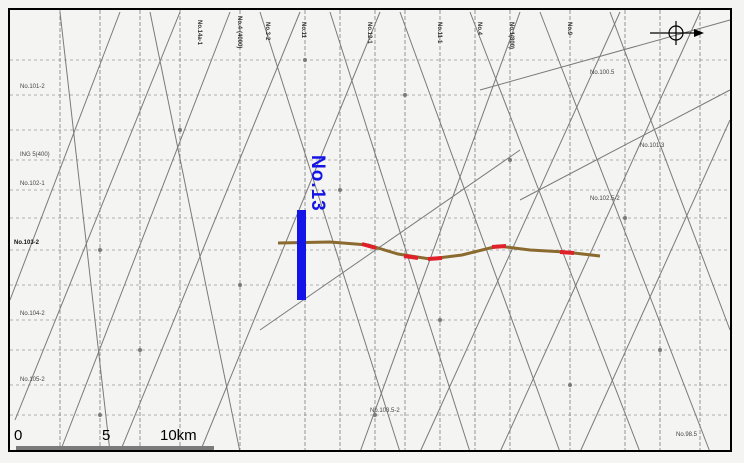  What do you see at coordinates (32, 380) in the screenshot?
I see `grid-label: No.105-2` at bounding box center [32, 380].